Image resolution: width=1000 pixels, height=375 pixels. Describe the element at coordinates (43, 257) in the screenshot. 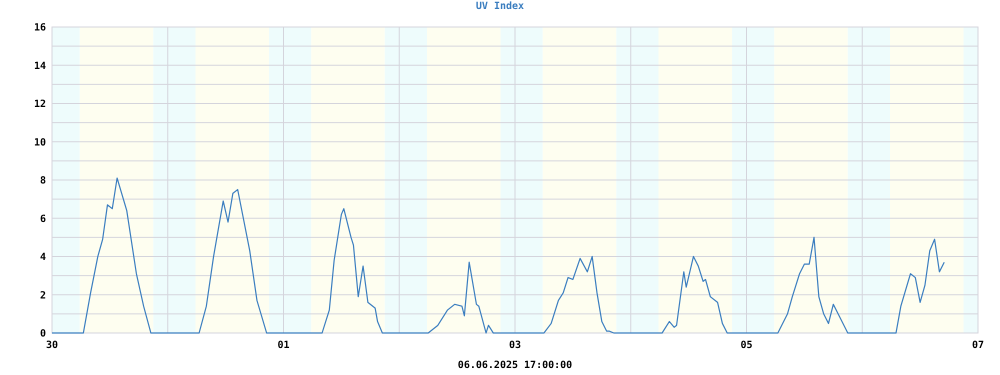

I see `y-tick-label: 4` at that location.